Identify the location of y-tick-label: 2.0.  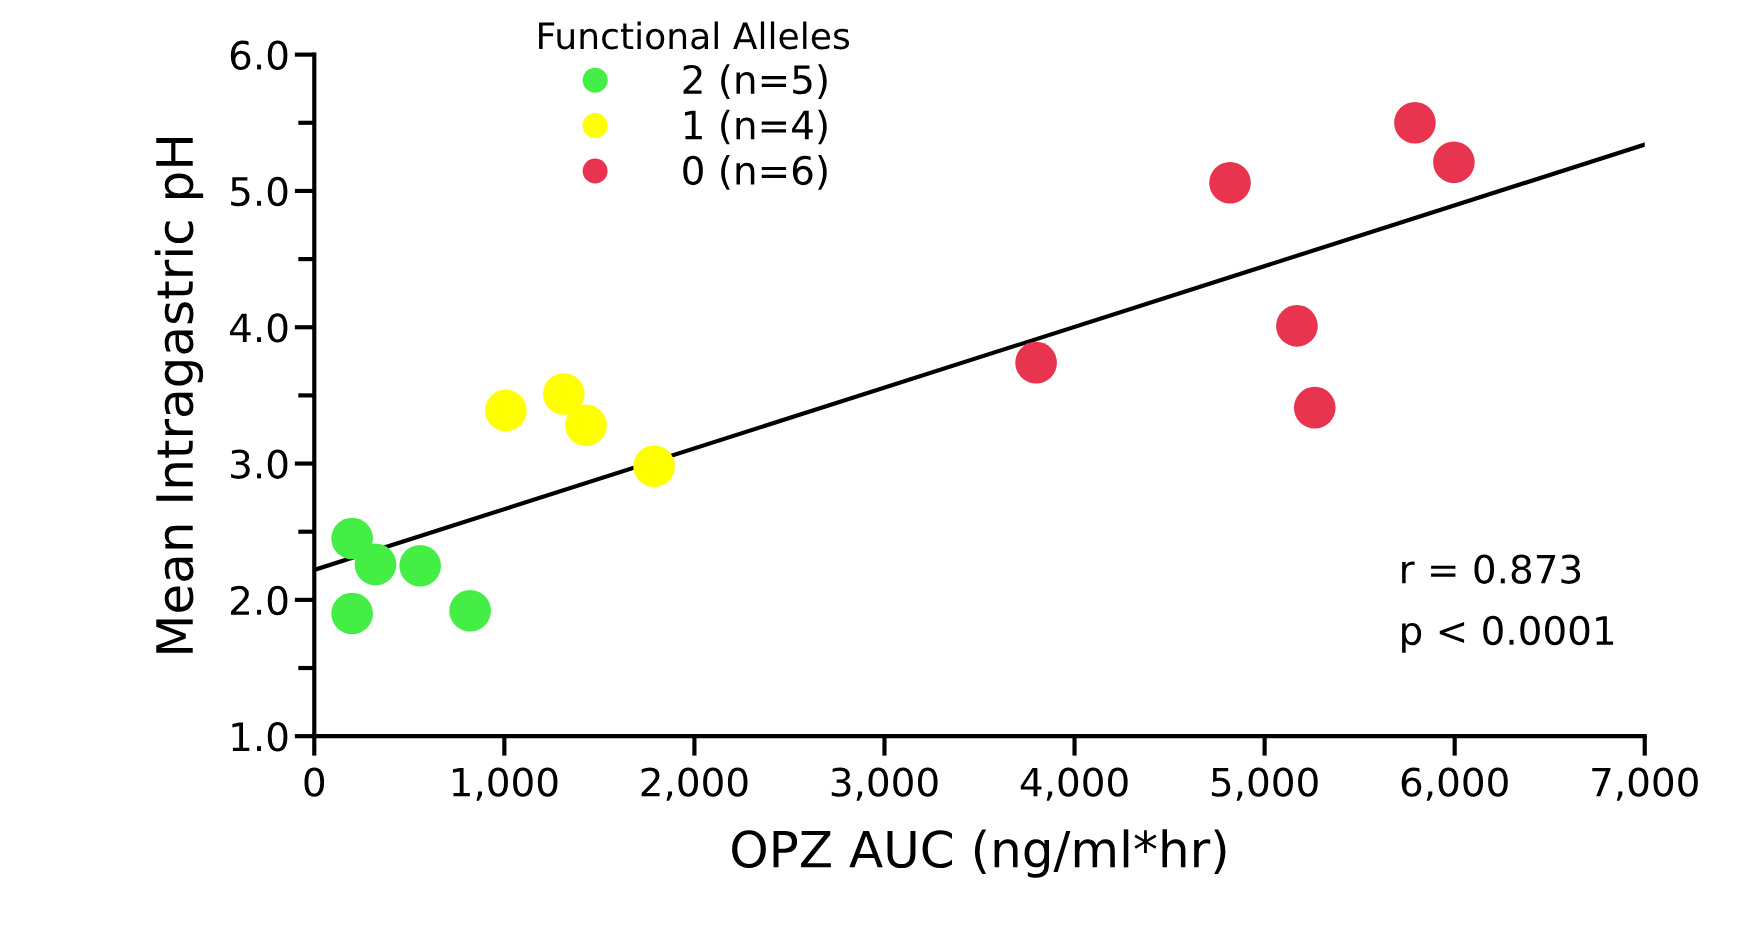
(259, 600).